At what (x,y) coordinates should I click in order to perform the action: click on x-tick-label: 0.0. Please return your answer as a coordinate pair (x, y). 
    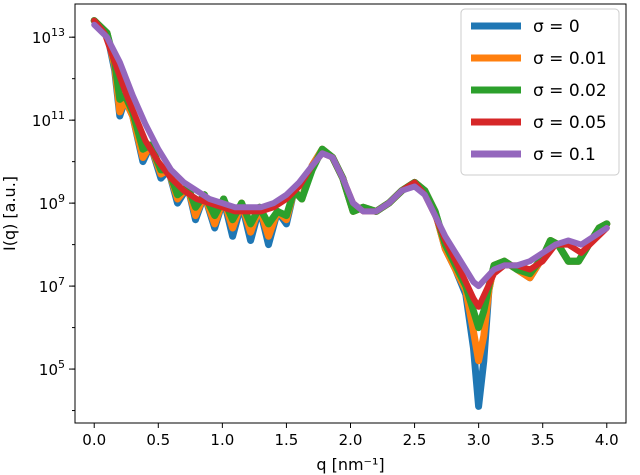
    Looking at the image, I should click on (94, 440).